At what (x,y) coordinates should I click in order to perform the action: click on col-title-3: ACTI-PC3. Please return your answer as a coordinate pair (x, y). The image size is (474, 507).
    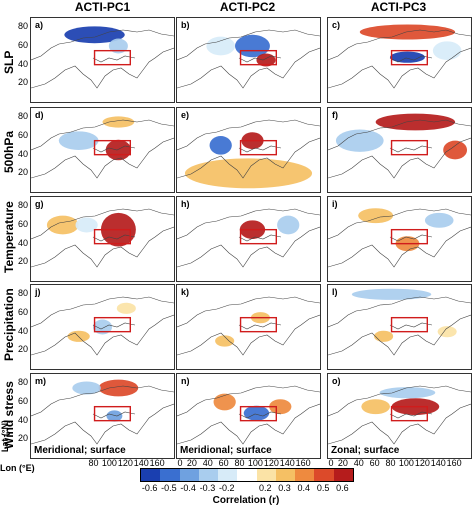
    Looking at the image, I should click on (398, 7).